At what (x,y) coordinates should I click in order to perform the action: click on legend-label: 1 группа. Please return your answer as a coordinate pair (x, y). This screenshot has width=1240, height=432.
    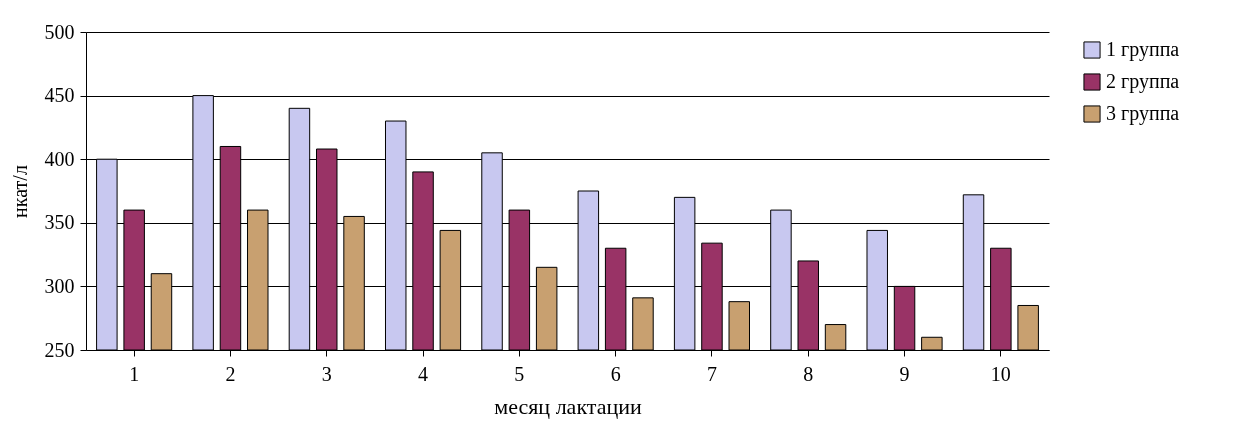
    Looking at the image, I should click on (1143, 49).